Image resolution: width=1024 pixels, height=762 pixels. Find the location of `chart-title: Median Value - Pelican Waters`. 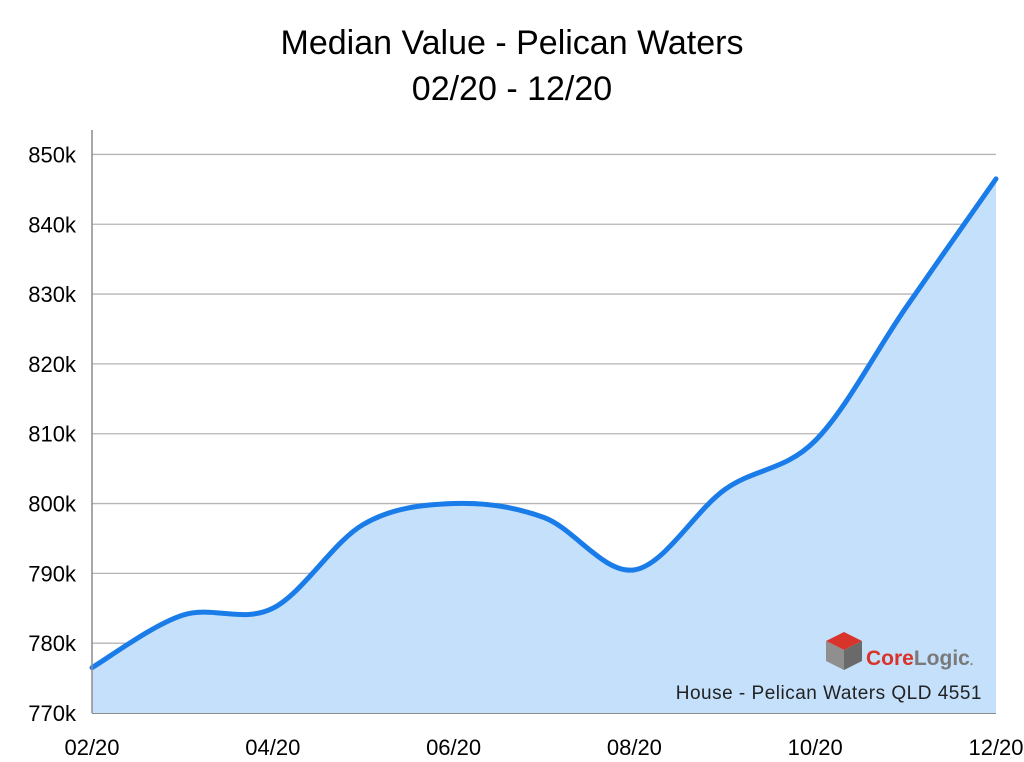

chart-title: Median Value - Pelican Waters is located at coordinates (512, 43).